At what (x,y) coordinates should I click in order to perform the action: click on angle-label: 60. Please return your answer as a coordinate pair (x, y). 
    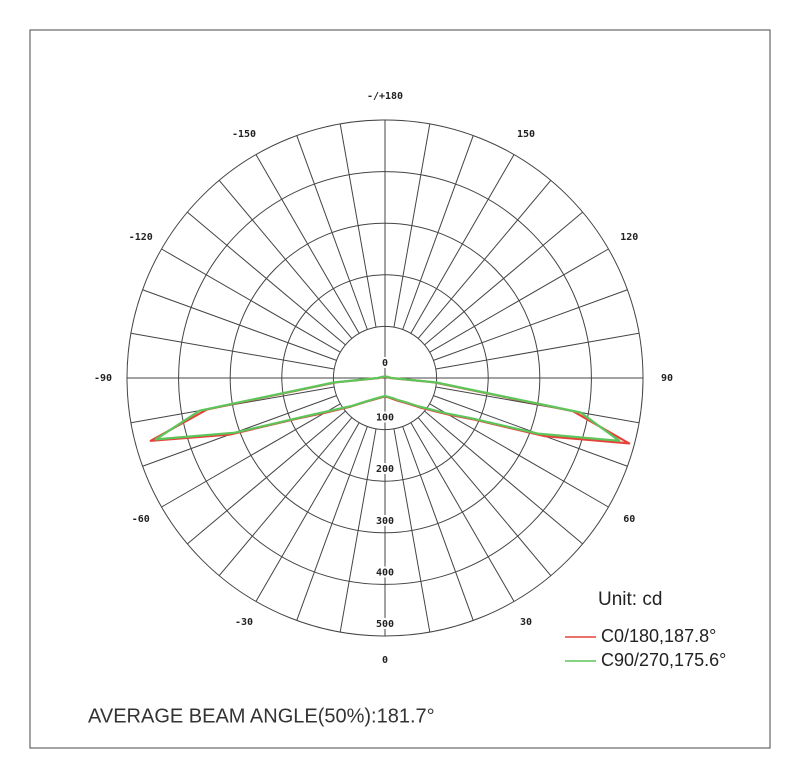
    Looking at the image, I should click on (629, 519).